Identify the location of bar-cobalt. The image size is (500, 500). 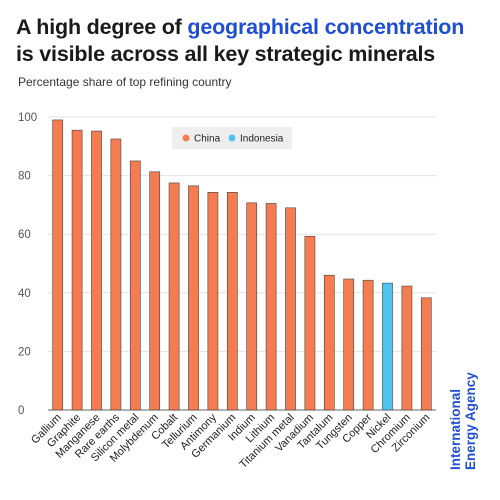
(174, 296).